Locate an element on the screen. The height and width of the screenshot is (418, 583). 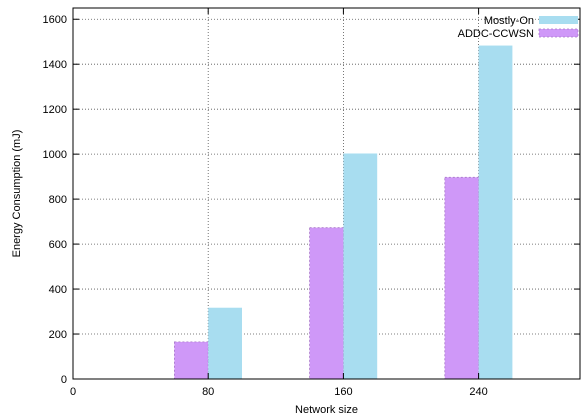
x-axis-label: Network size is located at coordinates (326, 410).